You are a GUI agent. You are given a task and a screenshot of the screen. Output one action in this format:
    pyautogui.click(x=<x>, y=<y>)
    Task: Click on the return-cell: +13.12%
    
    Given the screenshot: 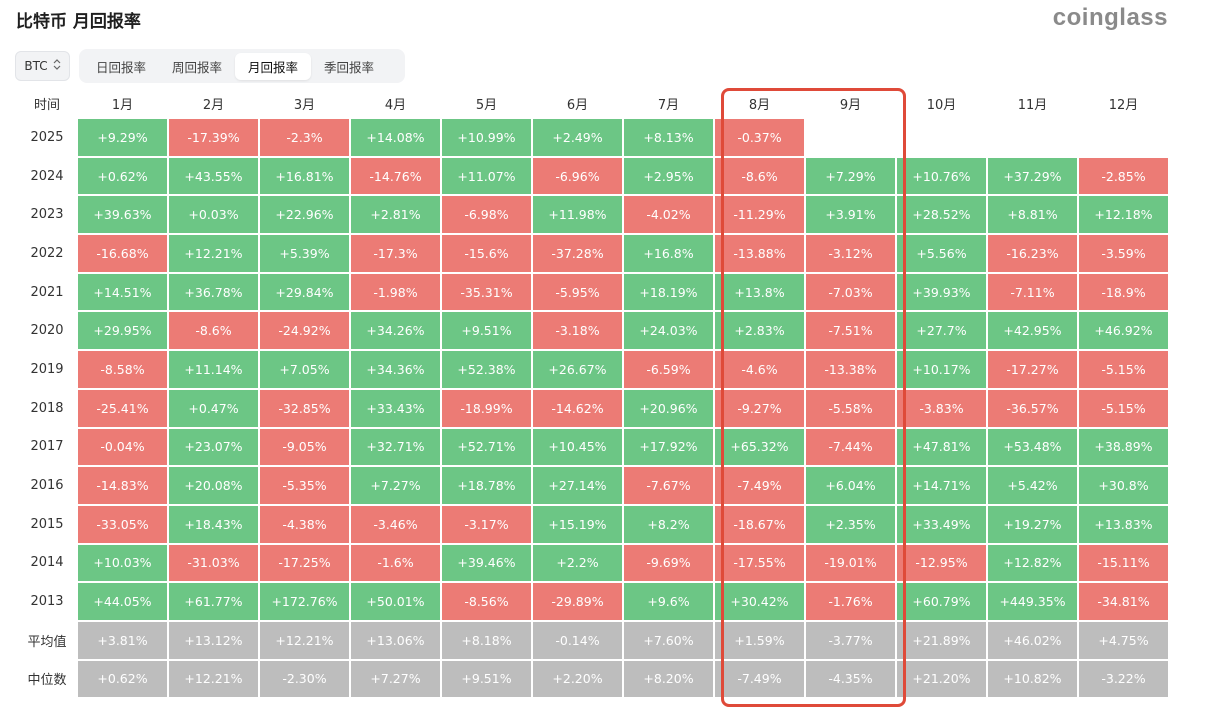 What is the action you would take?
    pyautogui.click(x=213, y=641)
    